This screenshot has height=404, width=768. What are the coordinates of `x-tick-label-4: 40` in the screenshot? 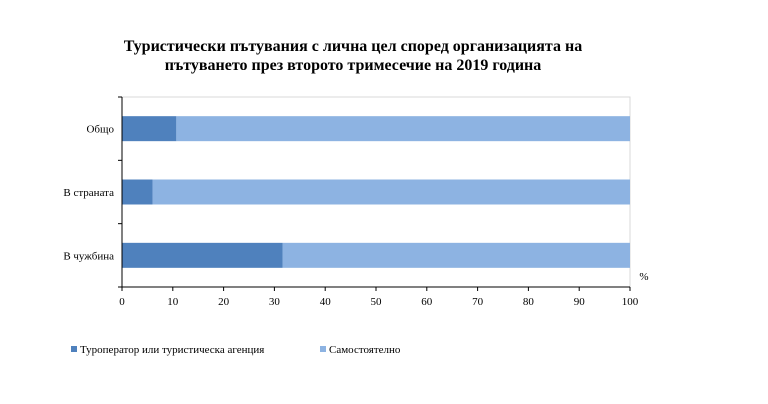 It's located at (326, 302).